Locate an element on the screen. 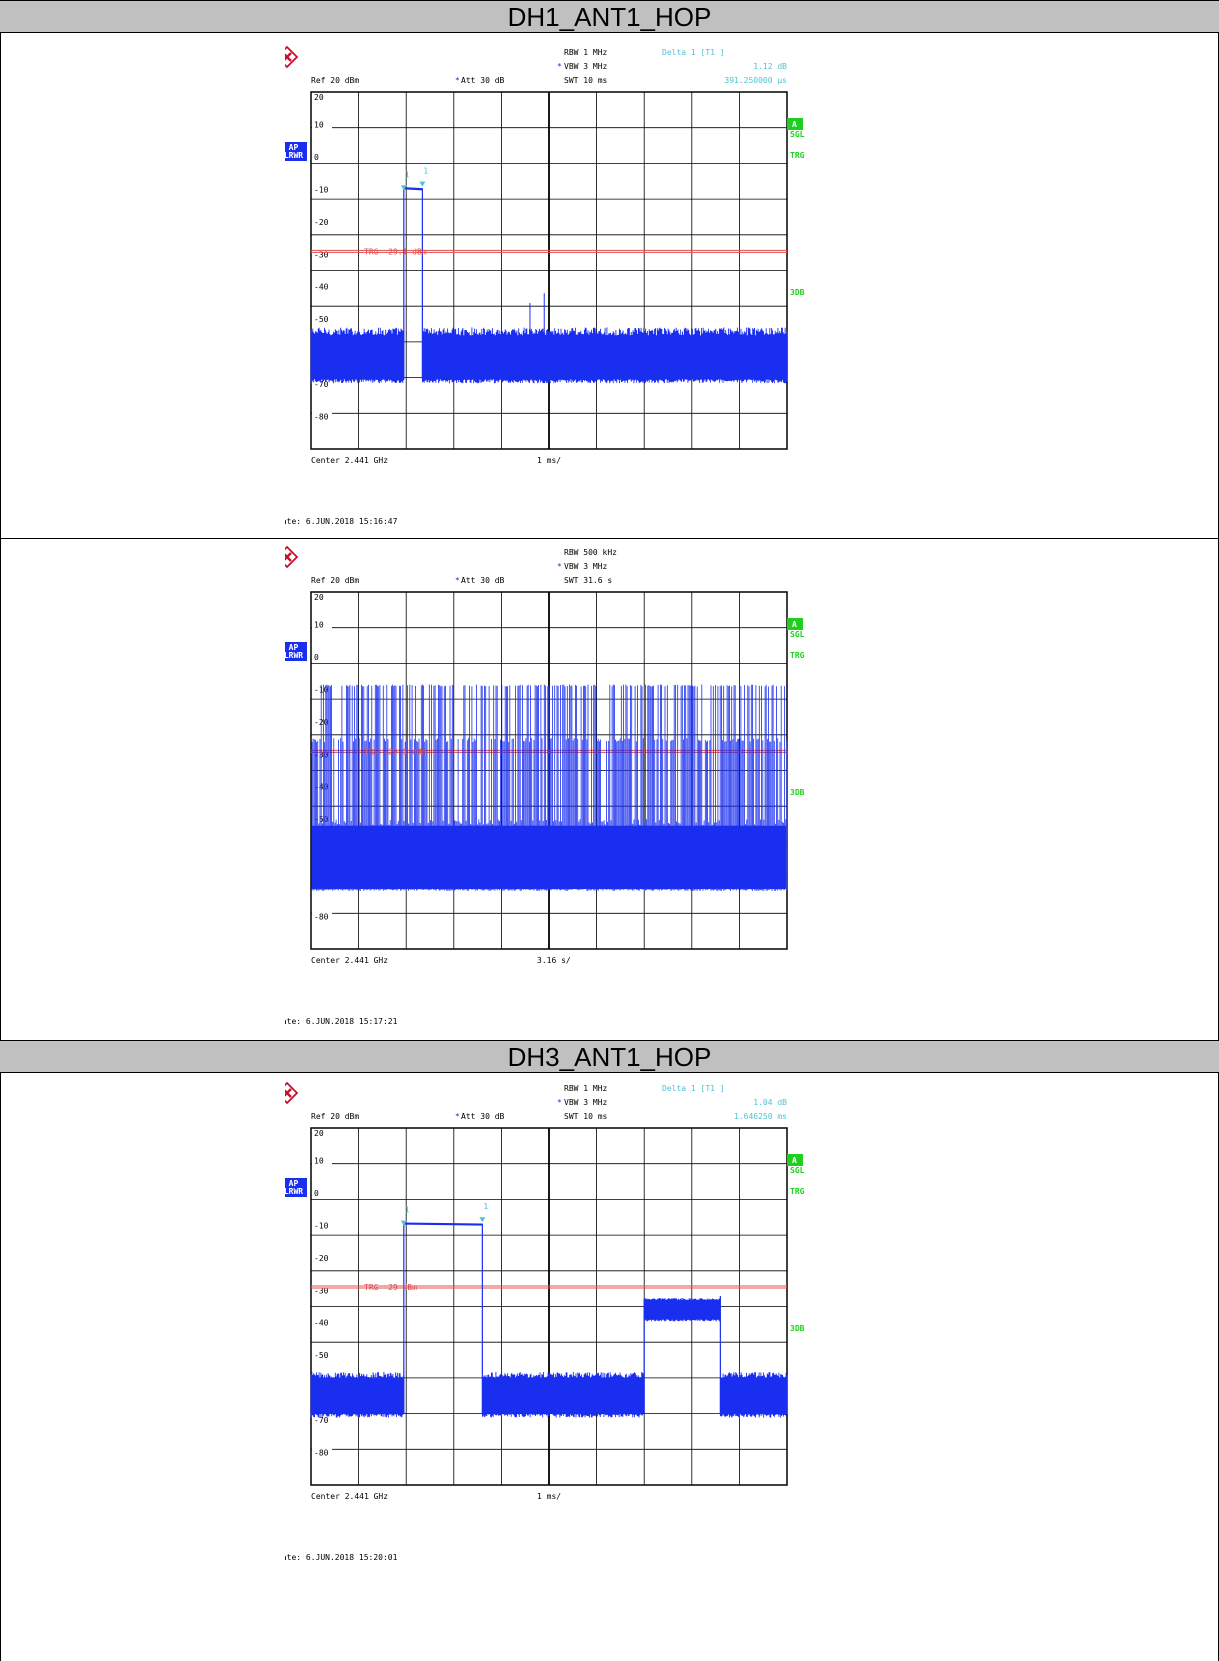 Image resolution: width=1219 pixels, height=1661 pixels. y-tick-label: -80 is located at coordinates (321, 1453).